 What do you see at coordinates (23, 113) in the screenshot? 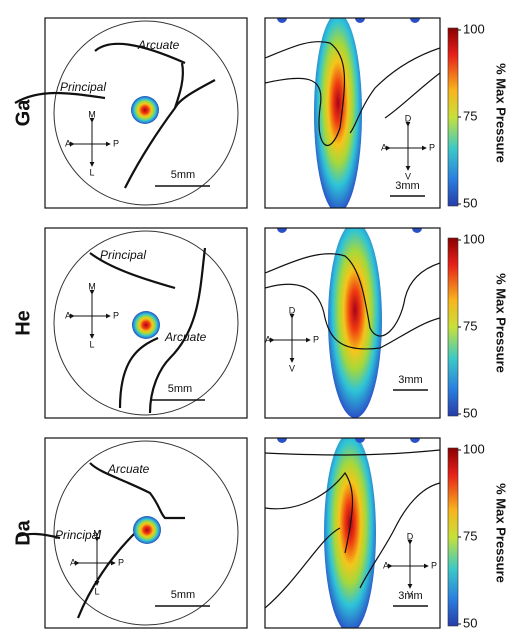
I see `row-label: Ga` at bounding box center [23, 113].